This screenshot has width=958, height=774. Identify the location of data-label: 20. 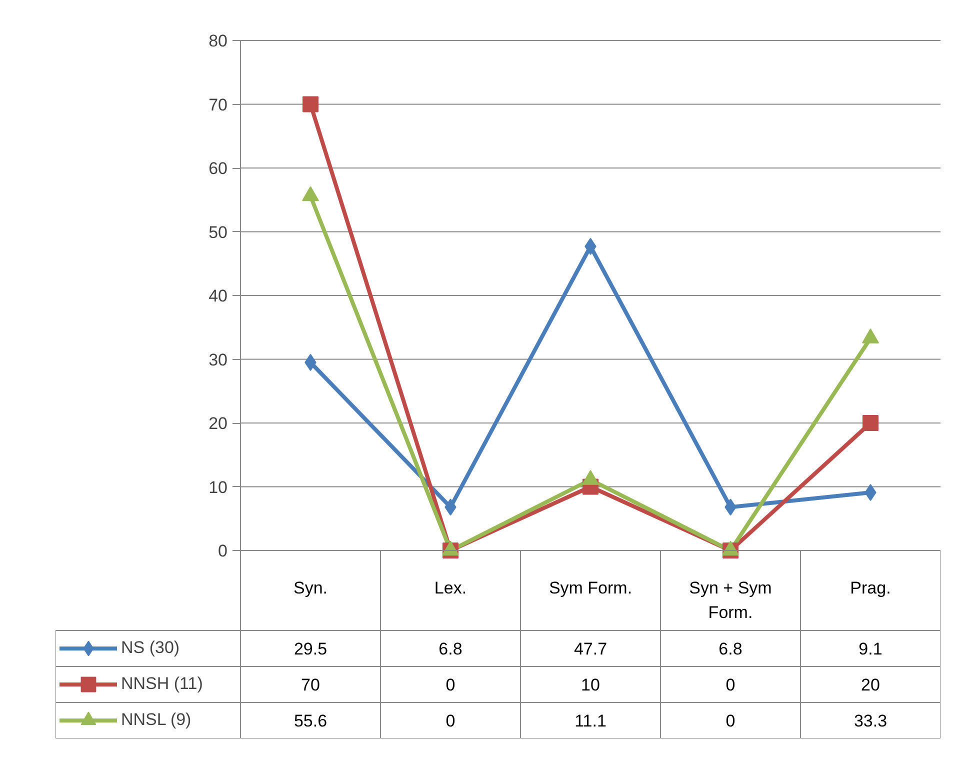
(870, 685).